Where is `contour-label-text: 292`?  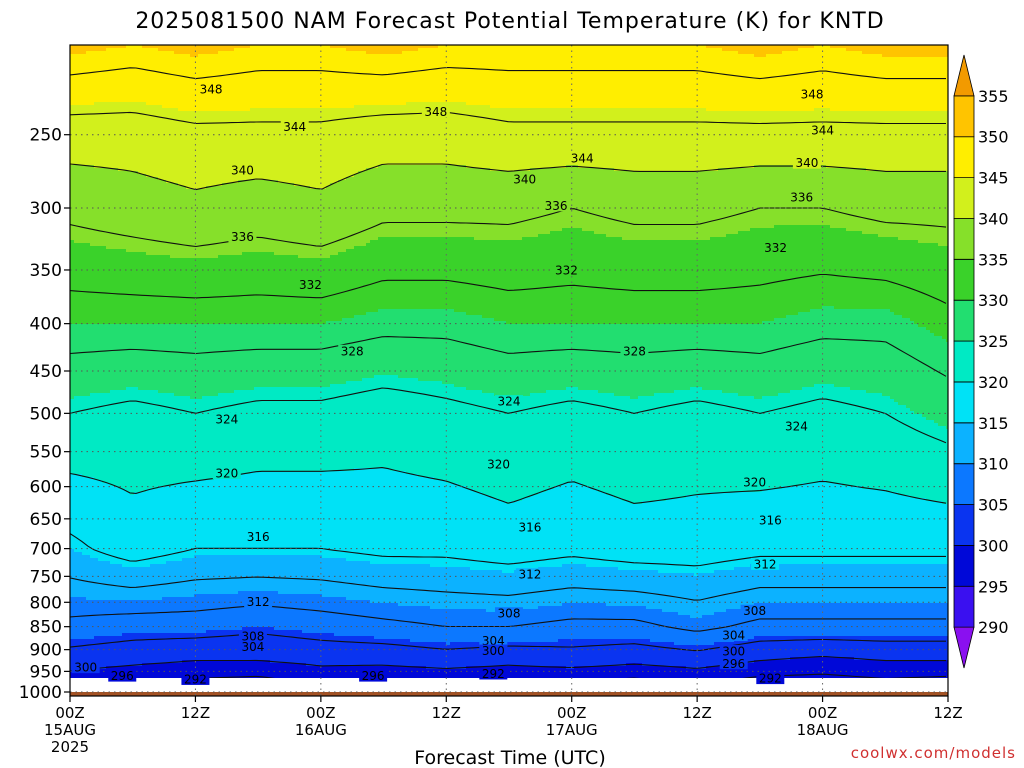
contour-label-text: 292 is located at coordinates (770, 679).